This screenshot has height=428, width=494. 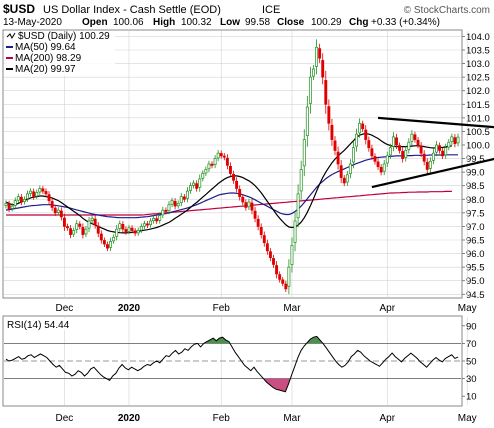 I want to click on price-tick-label: 98.0, so click(x=475, y=200).